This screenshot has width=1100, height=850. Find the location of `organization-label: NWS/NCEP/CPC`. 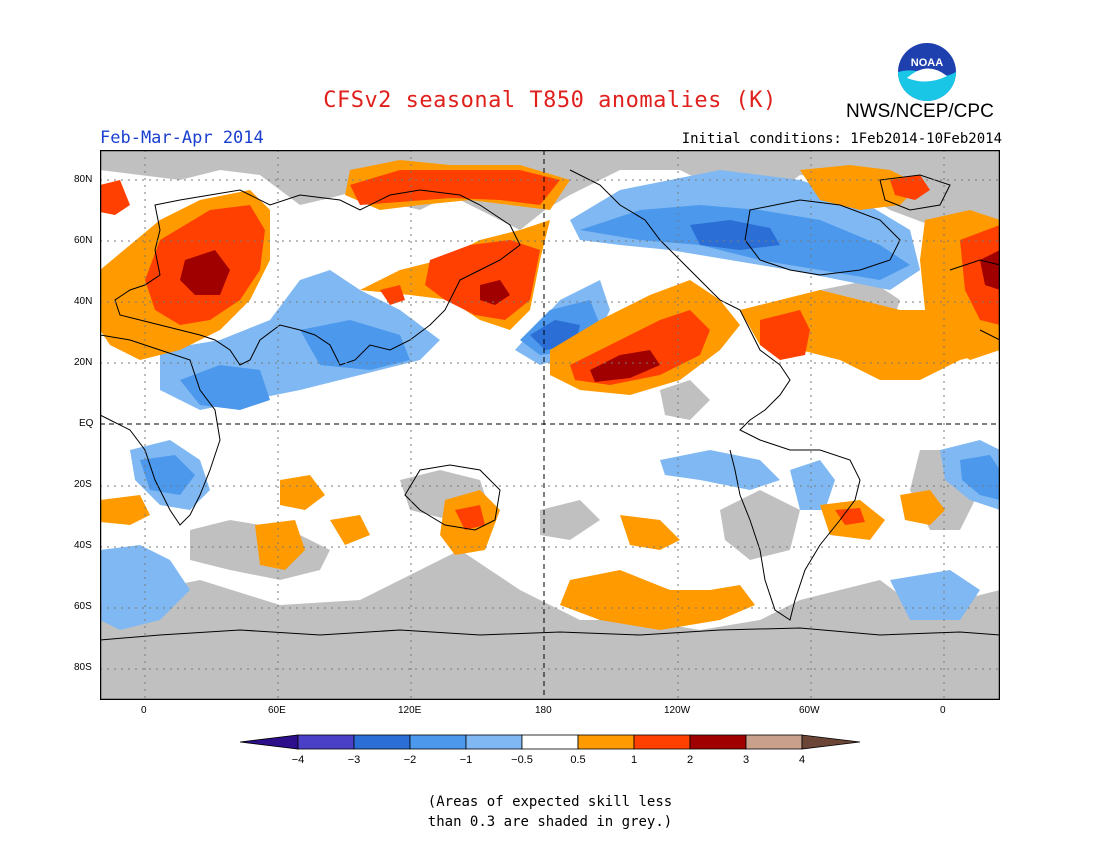

organization-label: NWS/NCEP/CPC is located at coordinates (920, 111).